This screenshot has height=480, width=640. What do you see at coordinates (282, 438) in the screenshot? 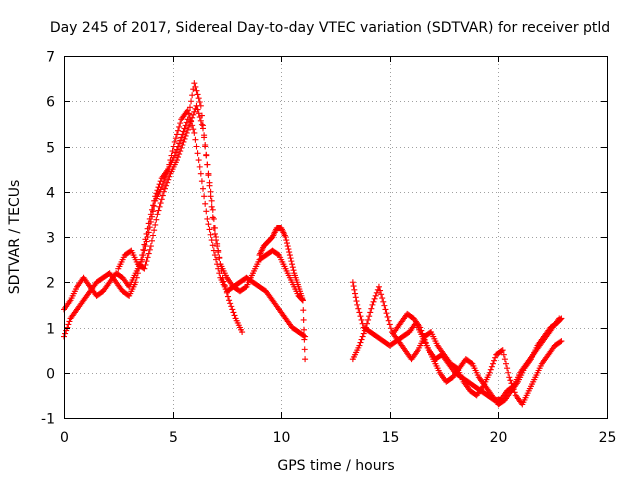
I see `x-tick-label: 10` at bounding box center [282, 438].